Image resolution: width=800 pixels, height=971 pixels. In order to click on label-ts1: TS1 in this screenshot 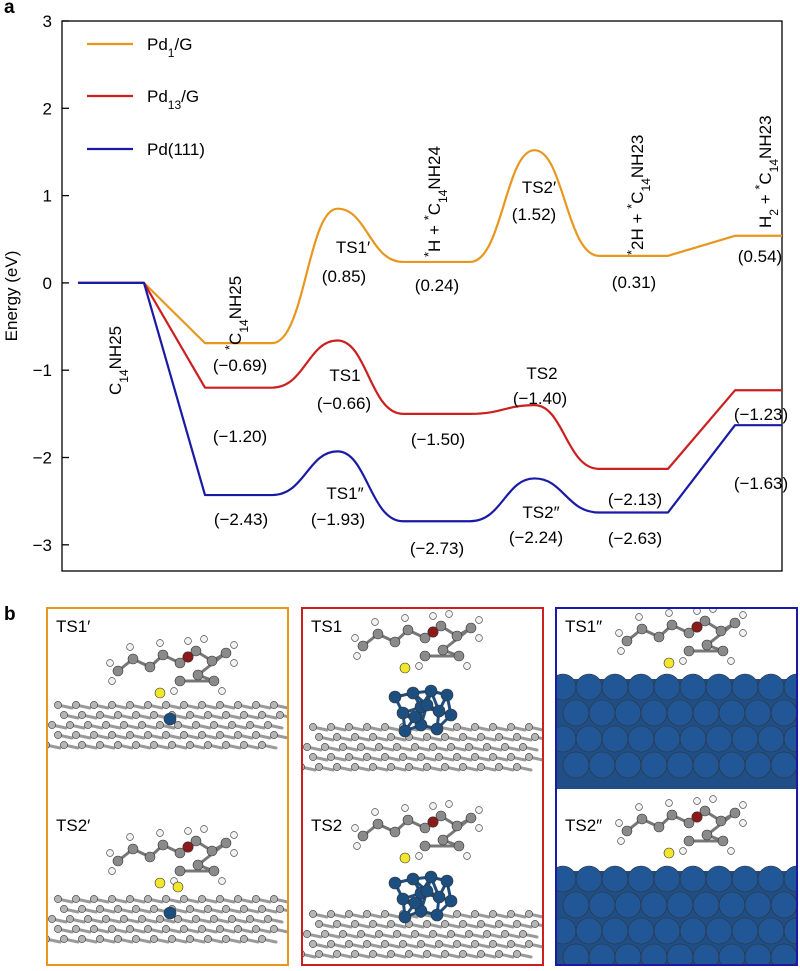, I will do `click(327, 626)`.